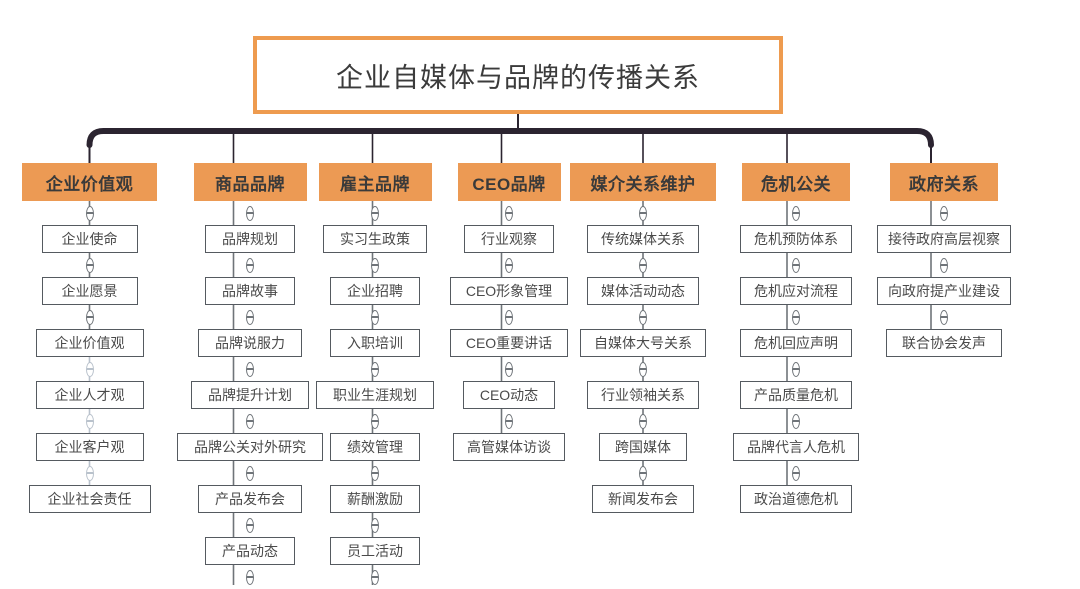 The image size is (1080, 589). Describe the element at coordinates (375, 447) in the screenshot. I see `leaf-node: 绩效管理` at that location.